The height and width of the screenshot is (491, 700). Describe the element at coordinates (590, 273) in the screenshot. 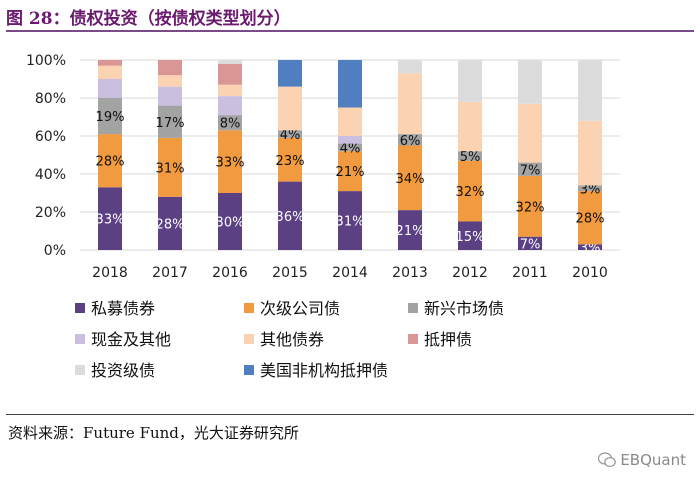

I see `x-tick-label: 2010` at that location.